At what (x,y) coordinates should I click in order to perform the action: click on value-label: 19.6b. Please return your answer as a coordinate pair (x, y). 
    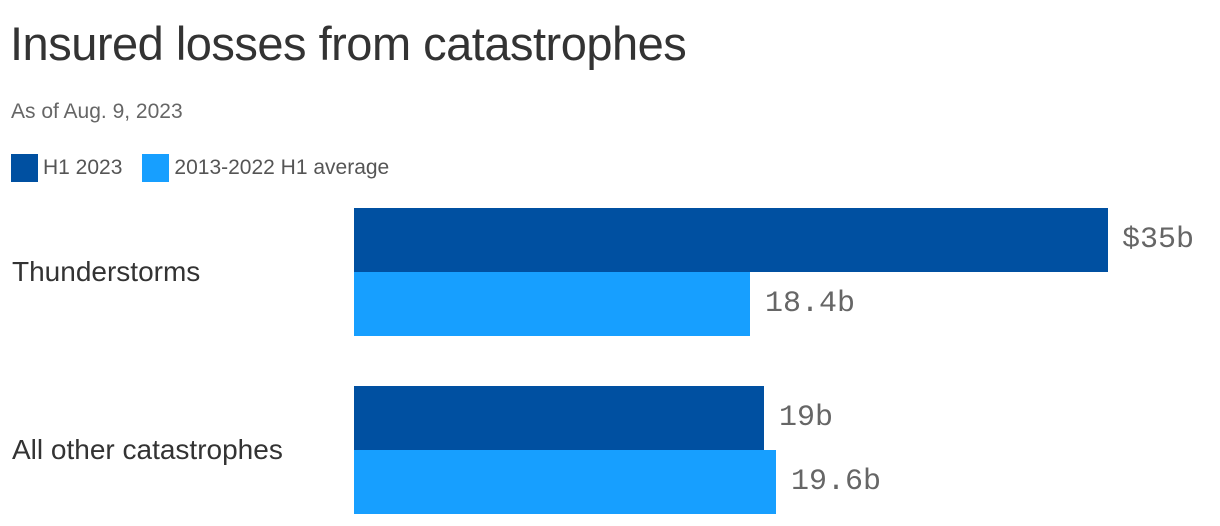
    Looking at the image, I should click on (836, 482).